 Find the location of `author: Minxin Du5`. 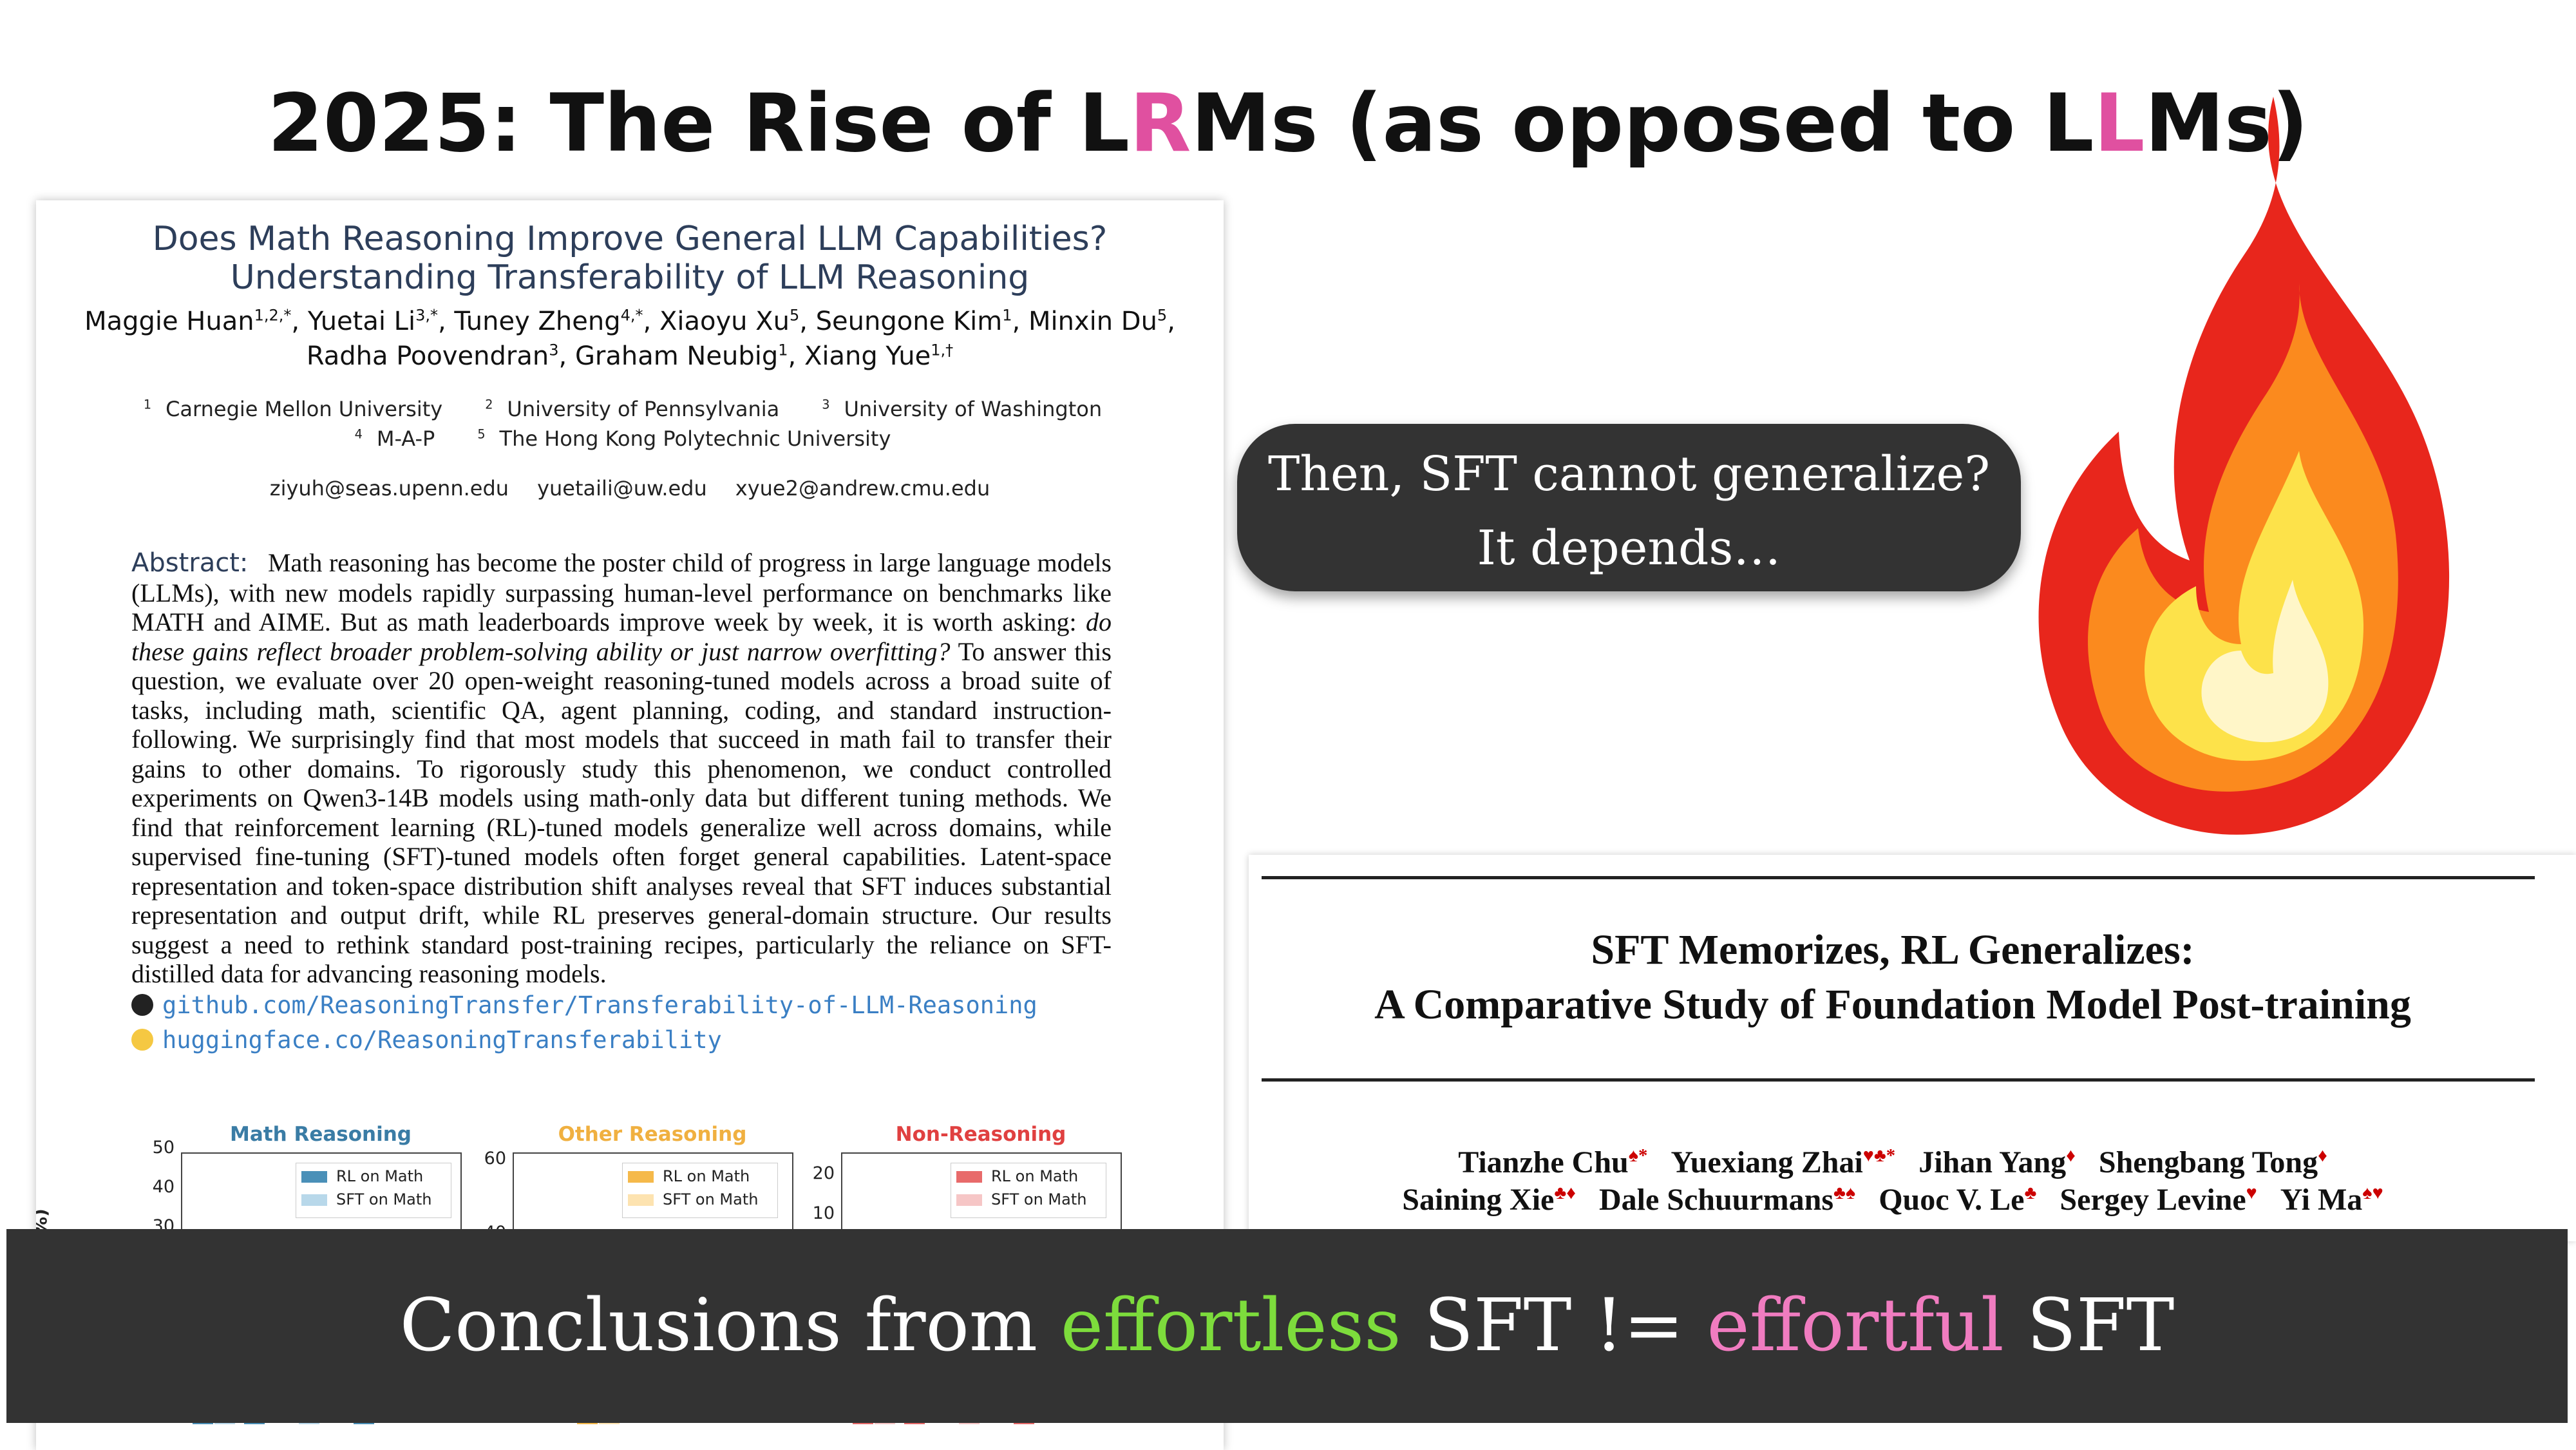

author: Minxin Du5 is located at coordinates (1101, 321).